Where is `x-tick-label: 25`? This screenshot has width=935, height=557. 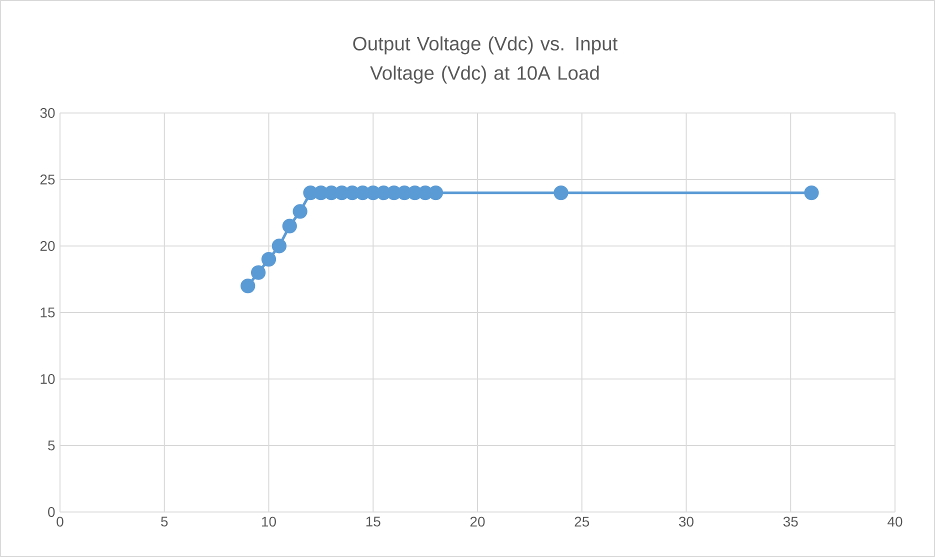 x-tick-label: 25 is located at coordinates (582, 521).